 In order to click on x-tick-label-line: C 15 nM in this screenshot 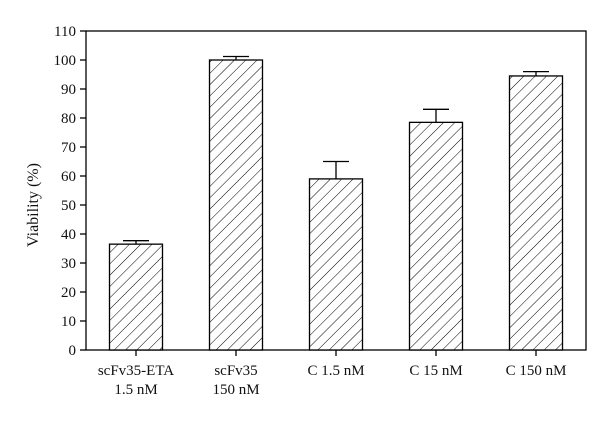, I will do `click(435, 371)`.